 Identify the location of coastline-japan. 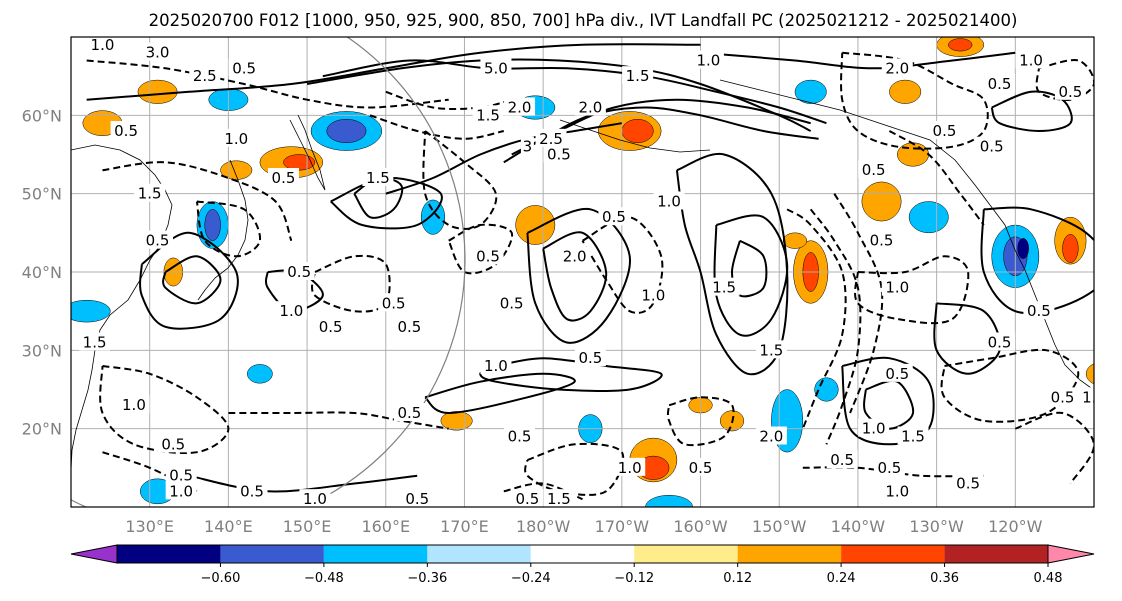
(223, 230).